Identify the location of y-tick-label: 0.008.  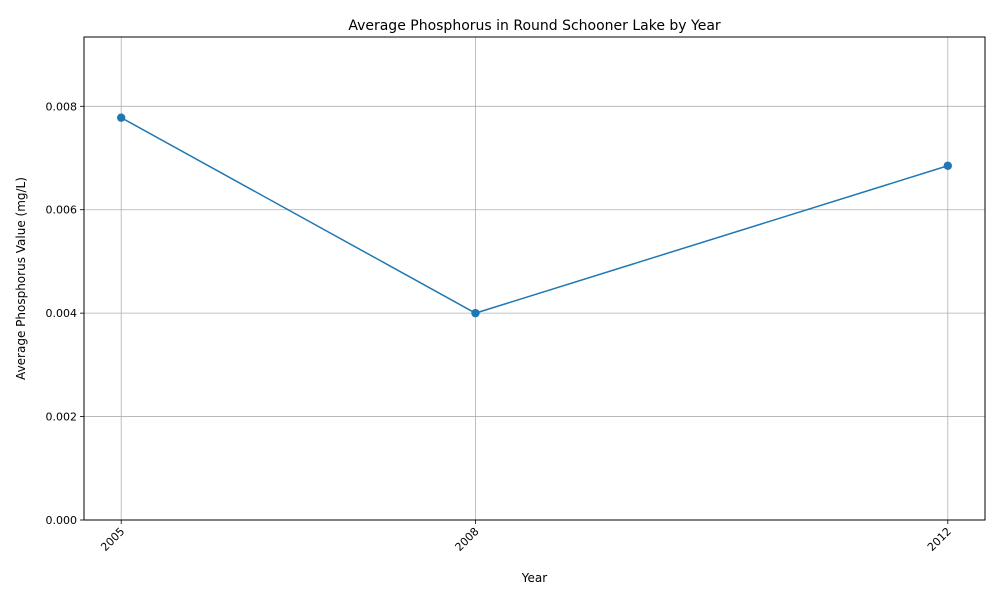
(62, 106).